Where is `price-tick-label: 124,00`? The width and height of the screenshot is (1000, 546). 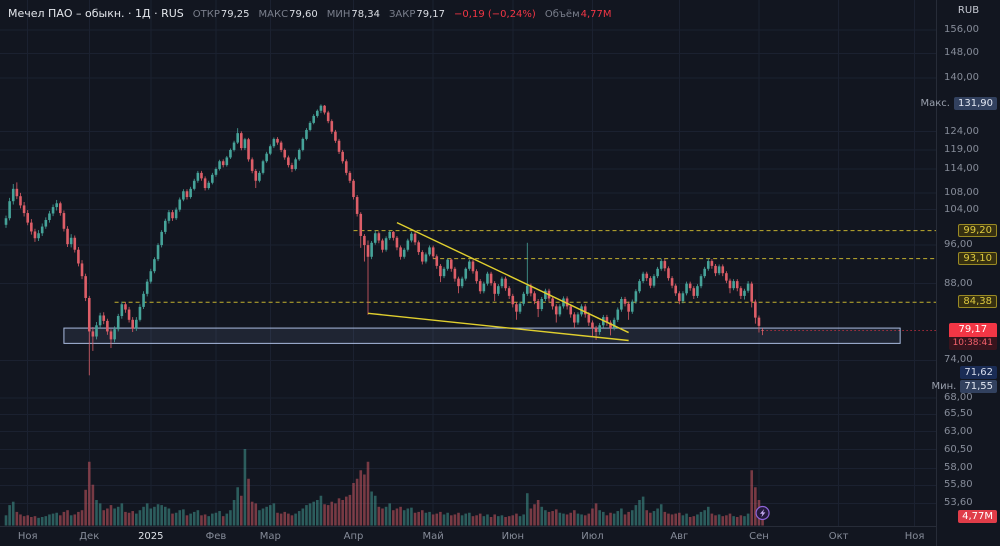 price-tick-label: 124,00 is located at coordinates (961, 131).